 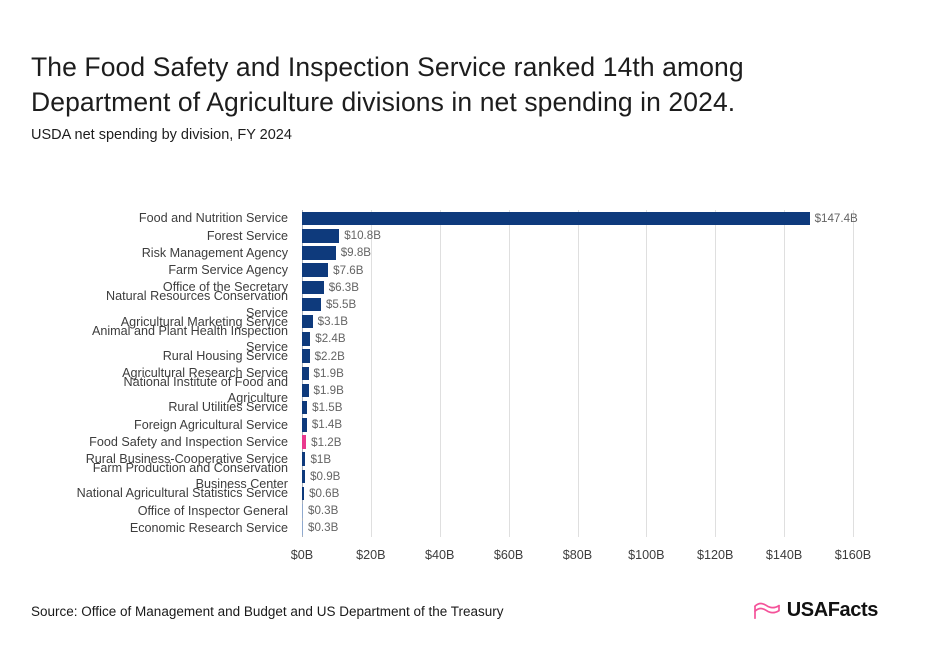 I want to click on usafacts-logo-text: USAFacts, so click(x=832, y=610).